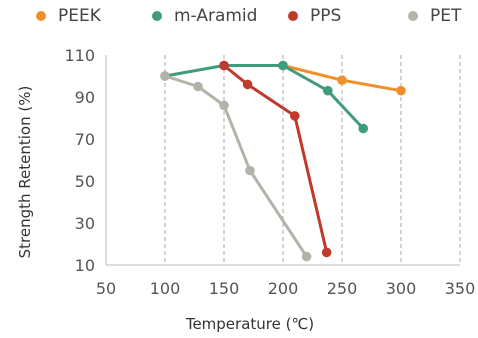 The height and width of the screenshot is (338, 478). Describe the element at coordinates (79, 55) in the screenshot. I see `y-tick-label: 110` at that location.